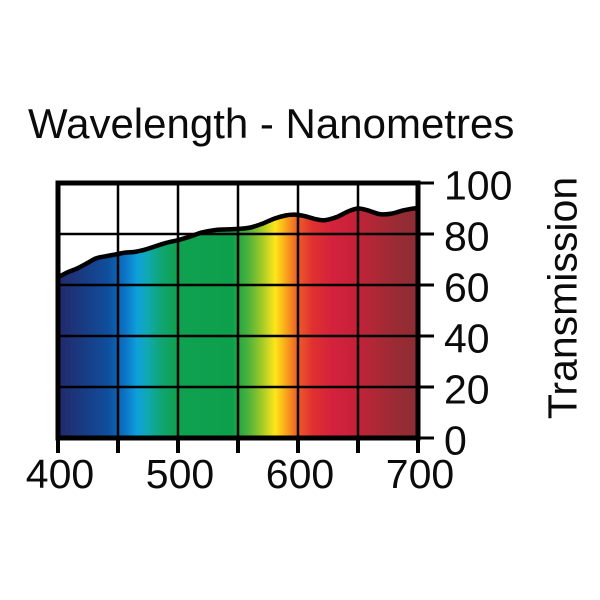  What do you see at coordinates (562, 298) in the screenshot?
I see `y-axis-title: Transmission` at bounding box center [562, 298].